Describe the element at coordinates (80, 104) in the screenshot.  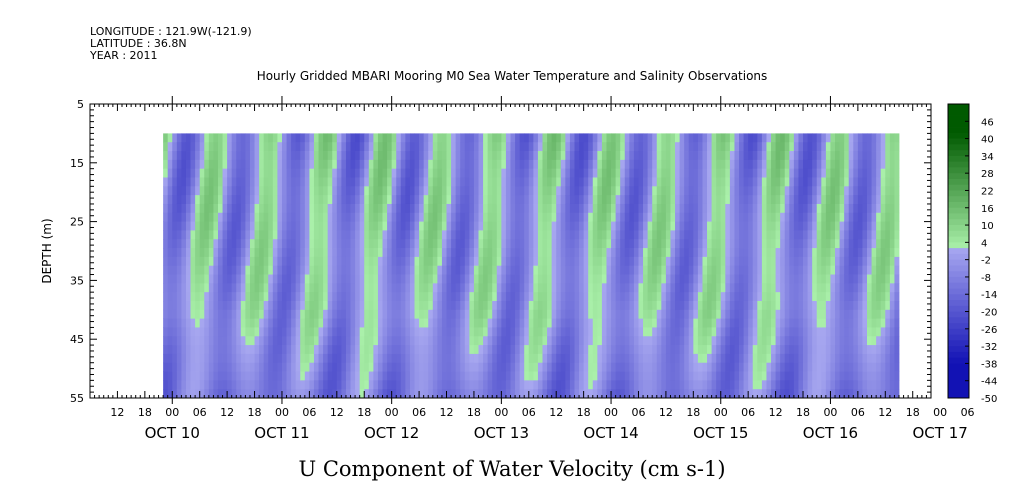
I see `y-tick-label: 5` at that location.